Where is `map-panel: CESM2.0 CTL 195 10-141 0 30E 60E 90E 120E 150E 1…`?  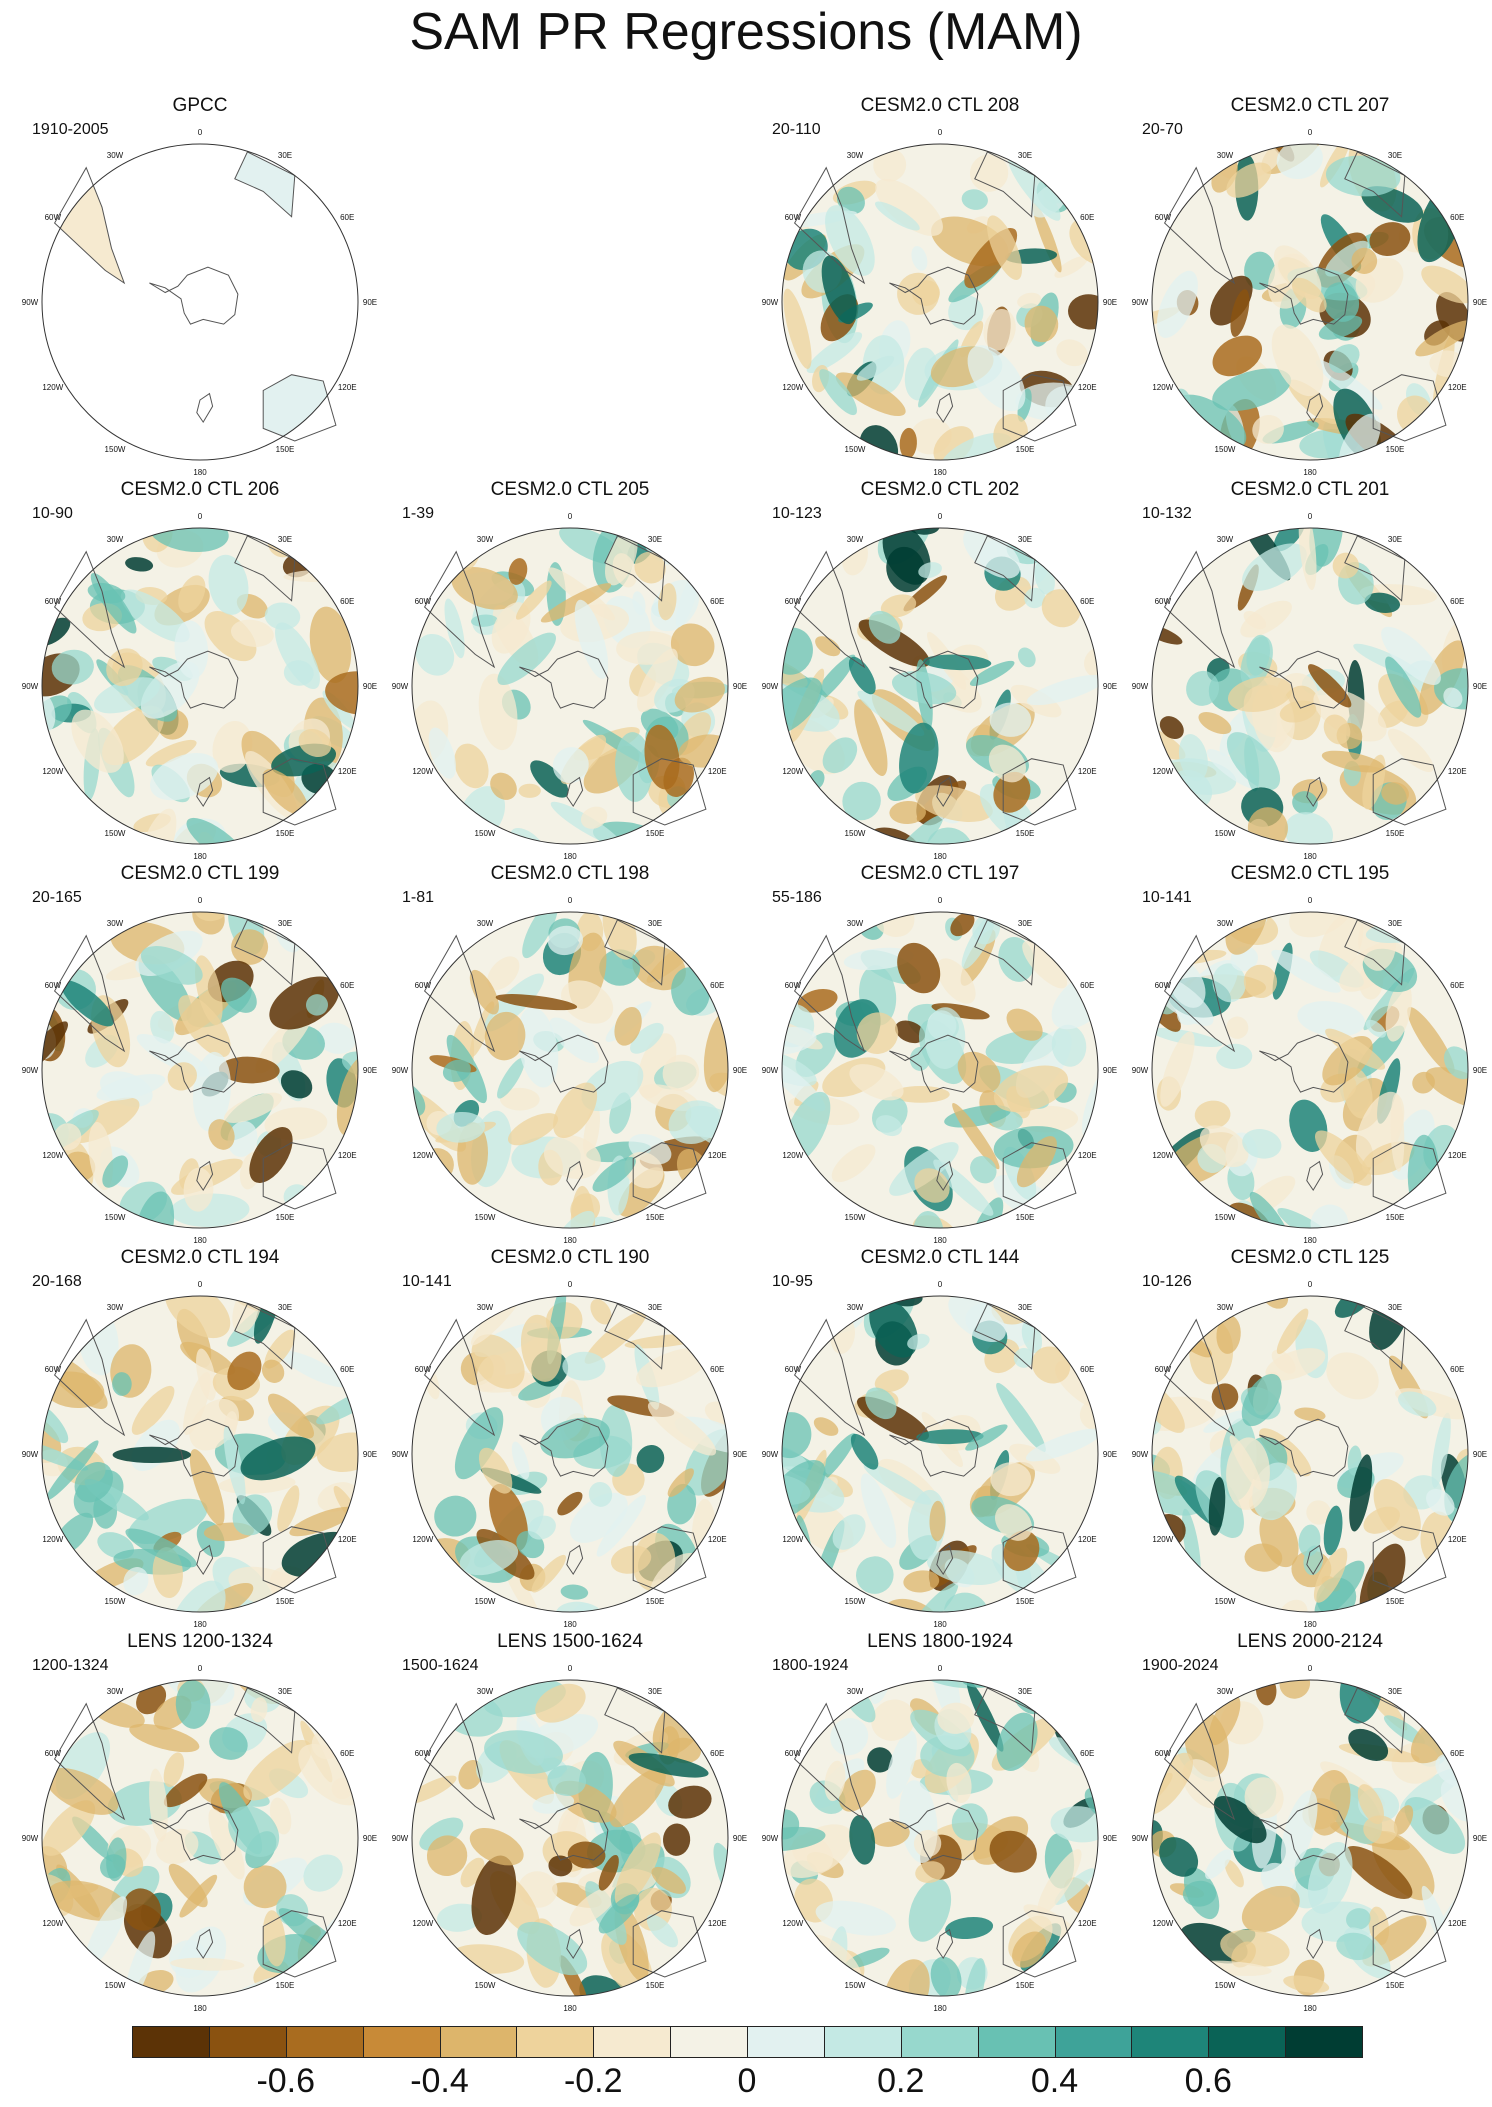
map-panel: CESM2.0 CTL 195 10-141 0 30E 60E 90E 120E 150E 1… is located at coordinates (1310, 1053).